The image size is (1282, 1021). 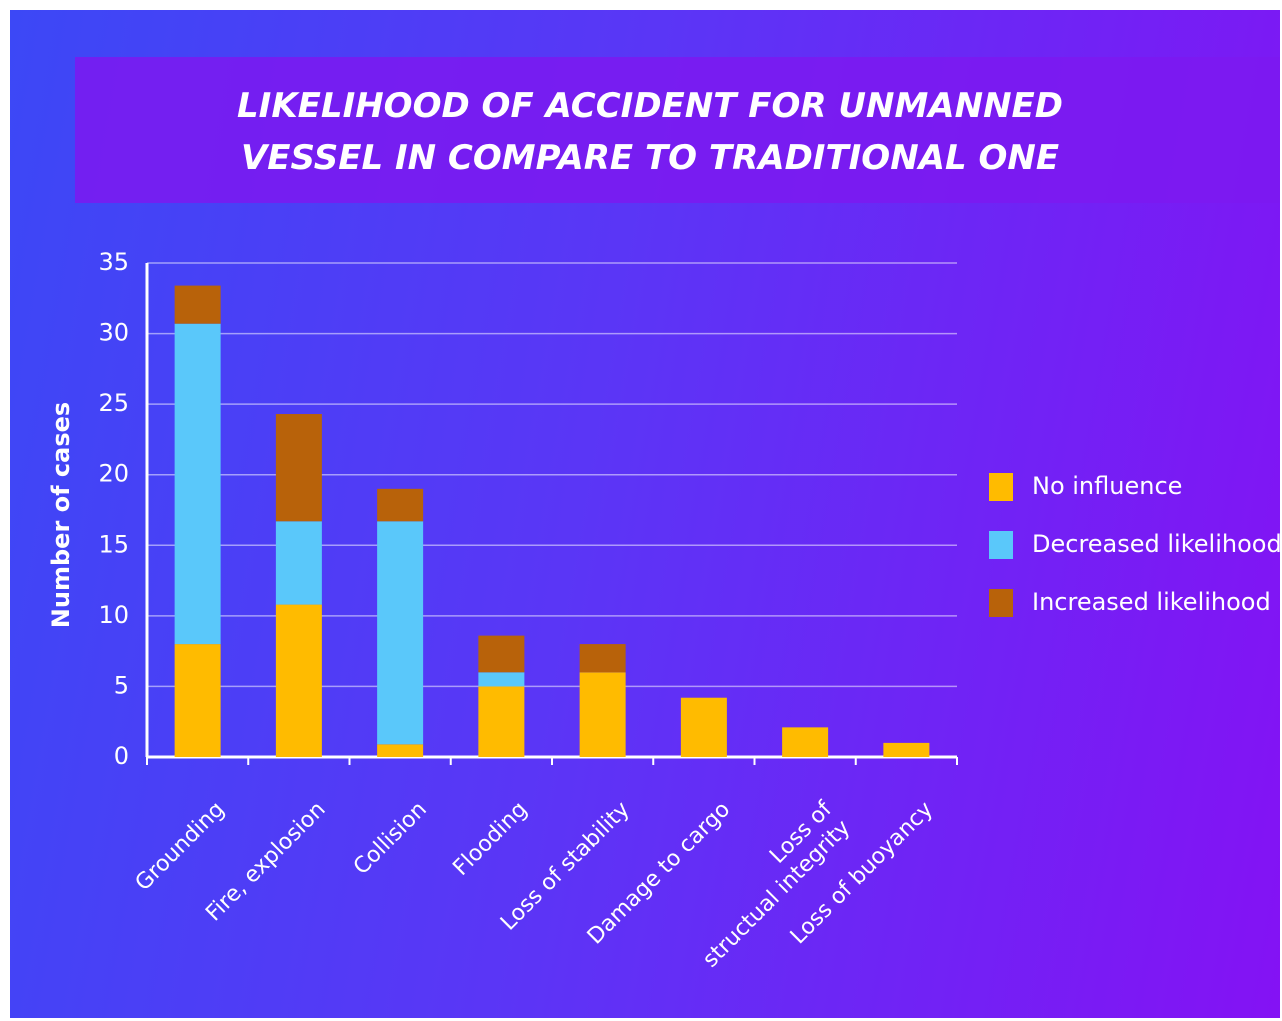 What do you see at coordinates (1151, 602) in the screenshot?
I see `legend-label: Increased likelihood` at bounding box center [1151, 602].